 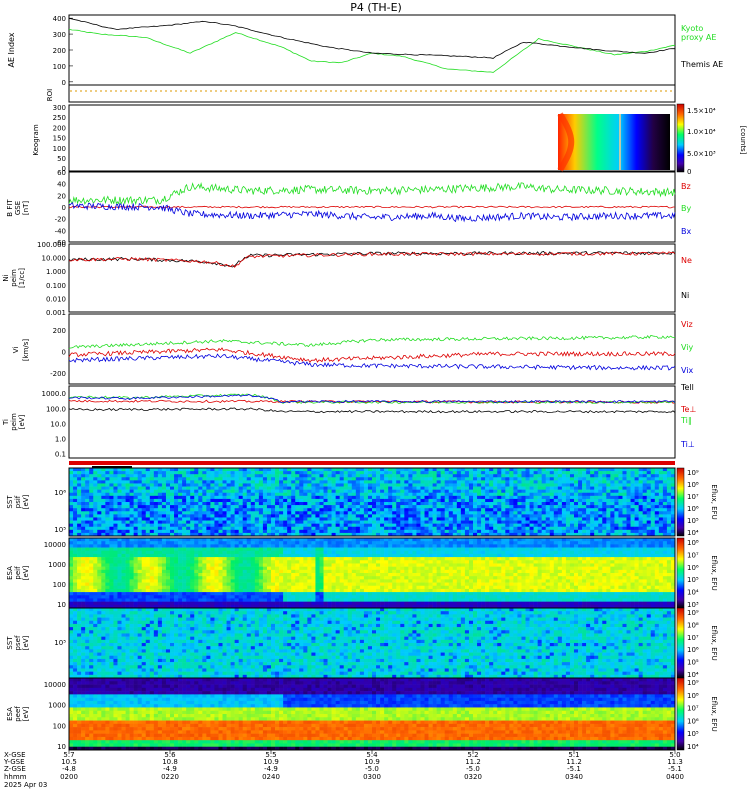 What do you see at coordinates (59, 331) in the screenshot?
I see `velocity-tick-label: 200` at bounding box center [59, 331].